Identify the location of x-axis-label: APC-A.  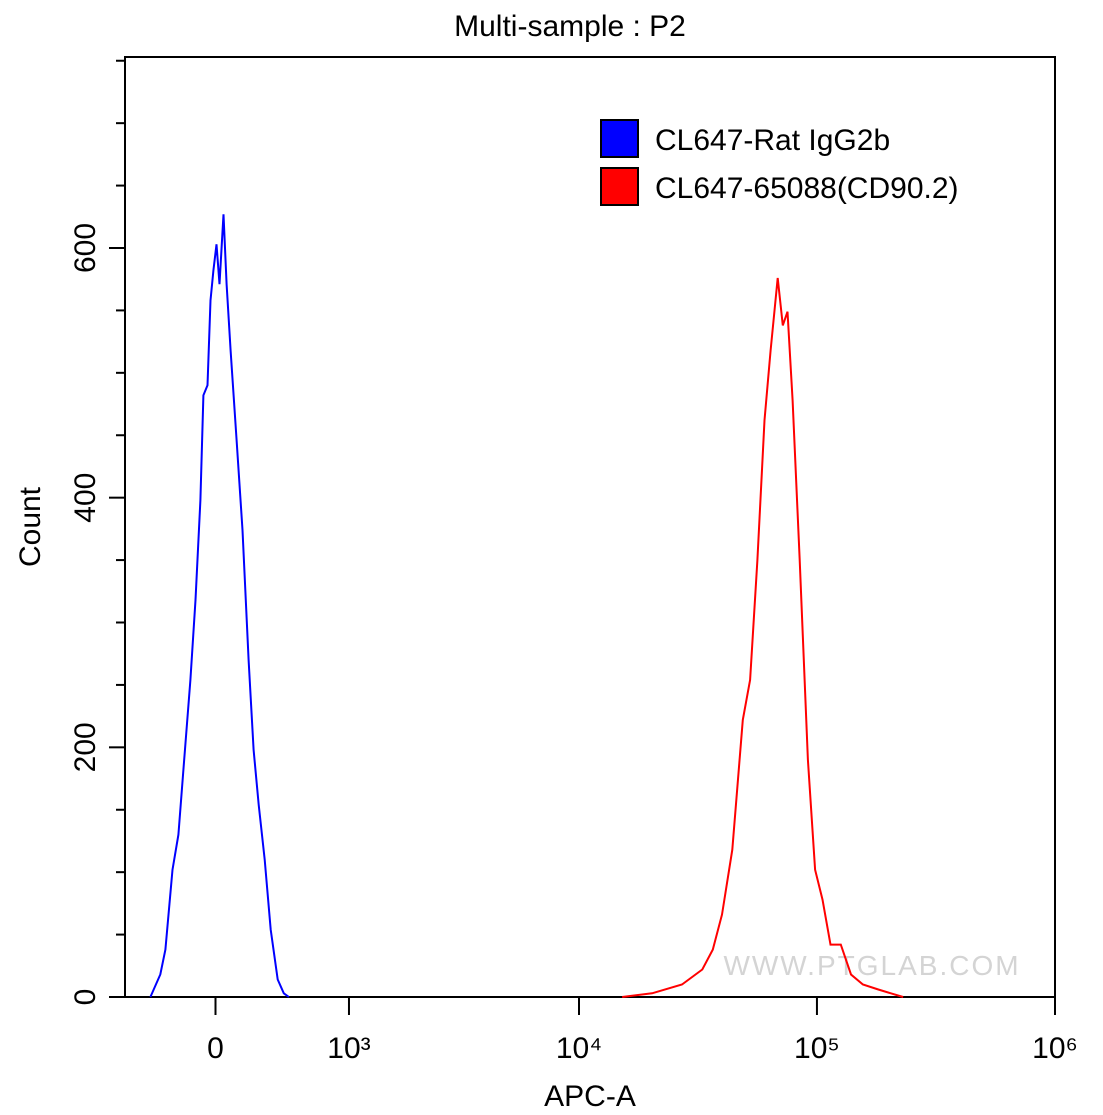
(590, 1096).